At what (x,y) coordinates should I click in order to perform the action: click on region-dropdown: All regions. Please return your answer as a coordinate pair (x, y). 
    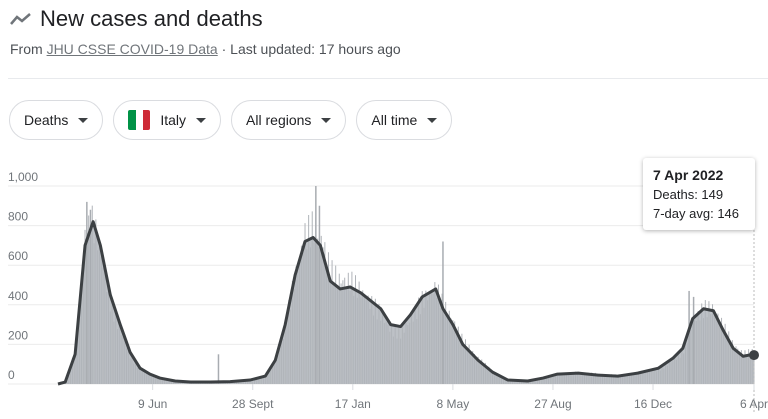
    Looking at the image, I should click on (289, 120).